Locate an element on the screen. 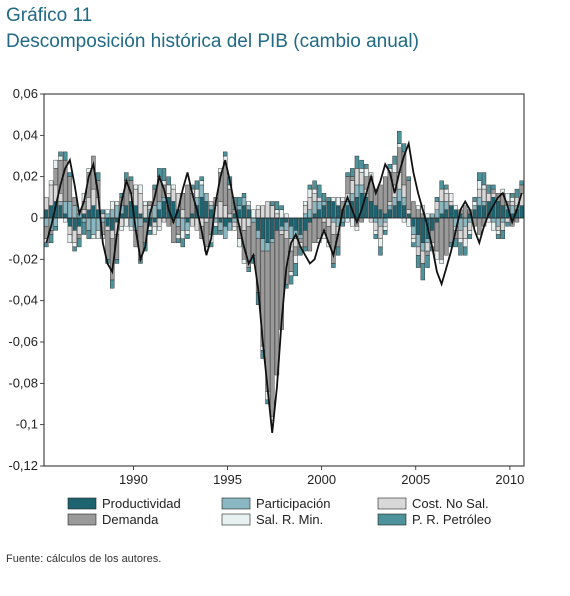  x-tick-label: 1995 is located at coordinates (227, 479).